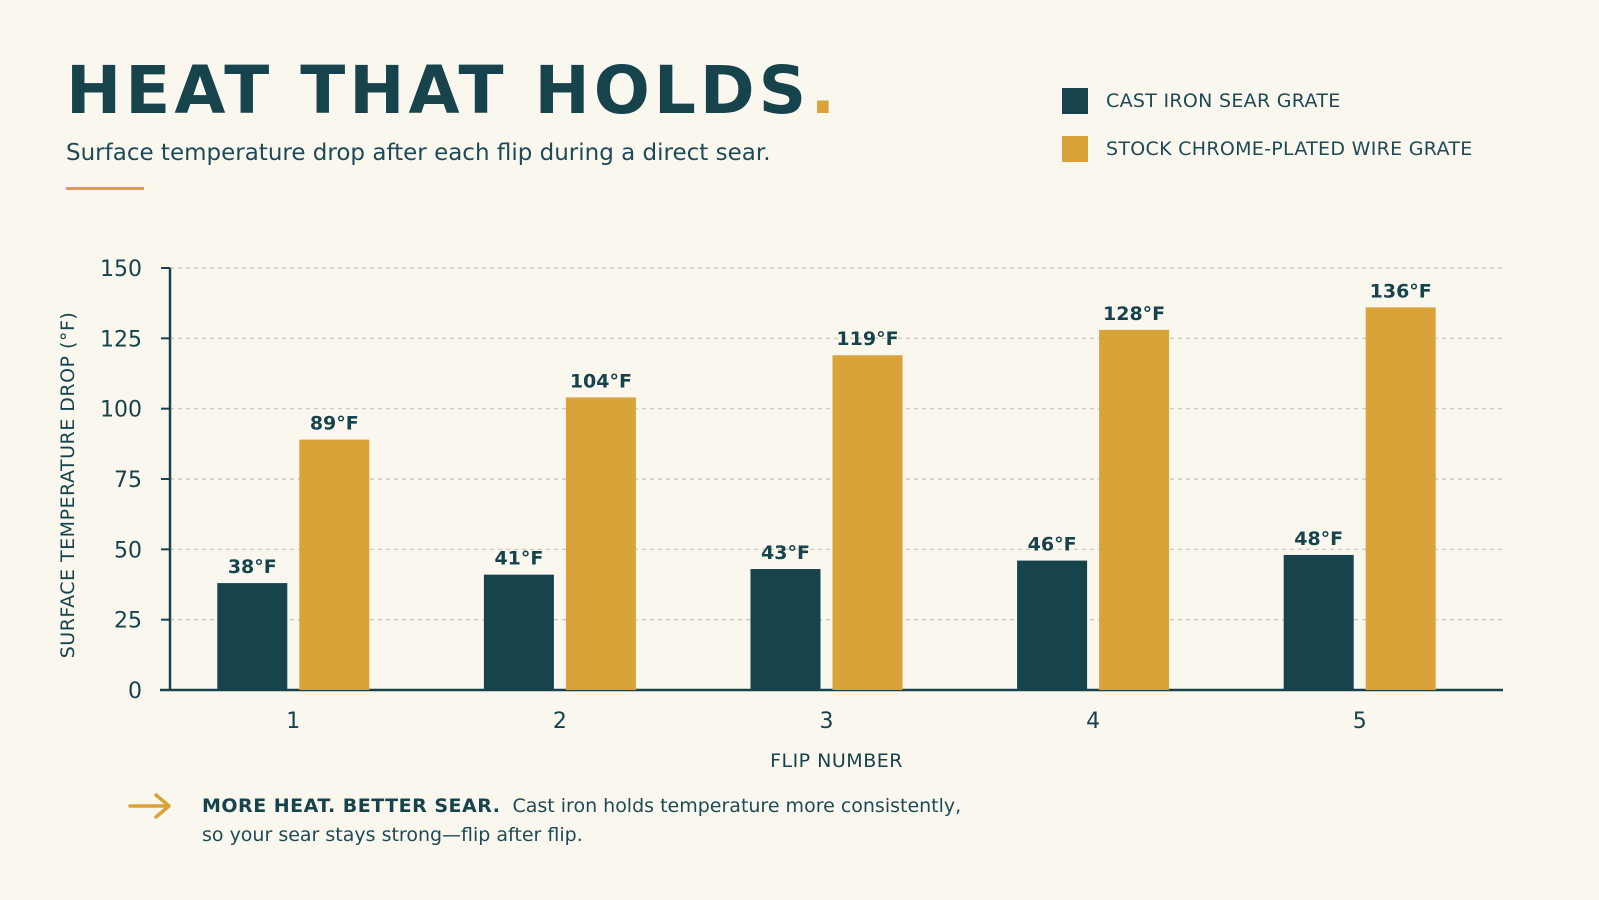 This screenshot has width=1599, height=900. What do you see at coordinates (351, 806) in the screenshot?
I see `note-headline: MORE HEAT. BETTER SEAR.` at bounding box center [351, 806].